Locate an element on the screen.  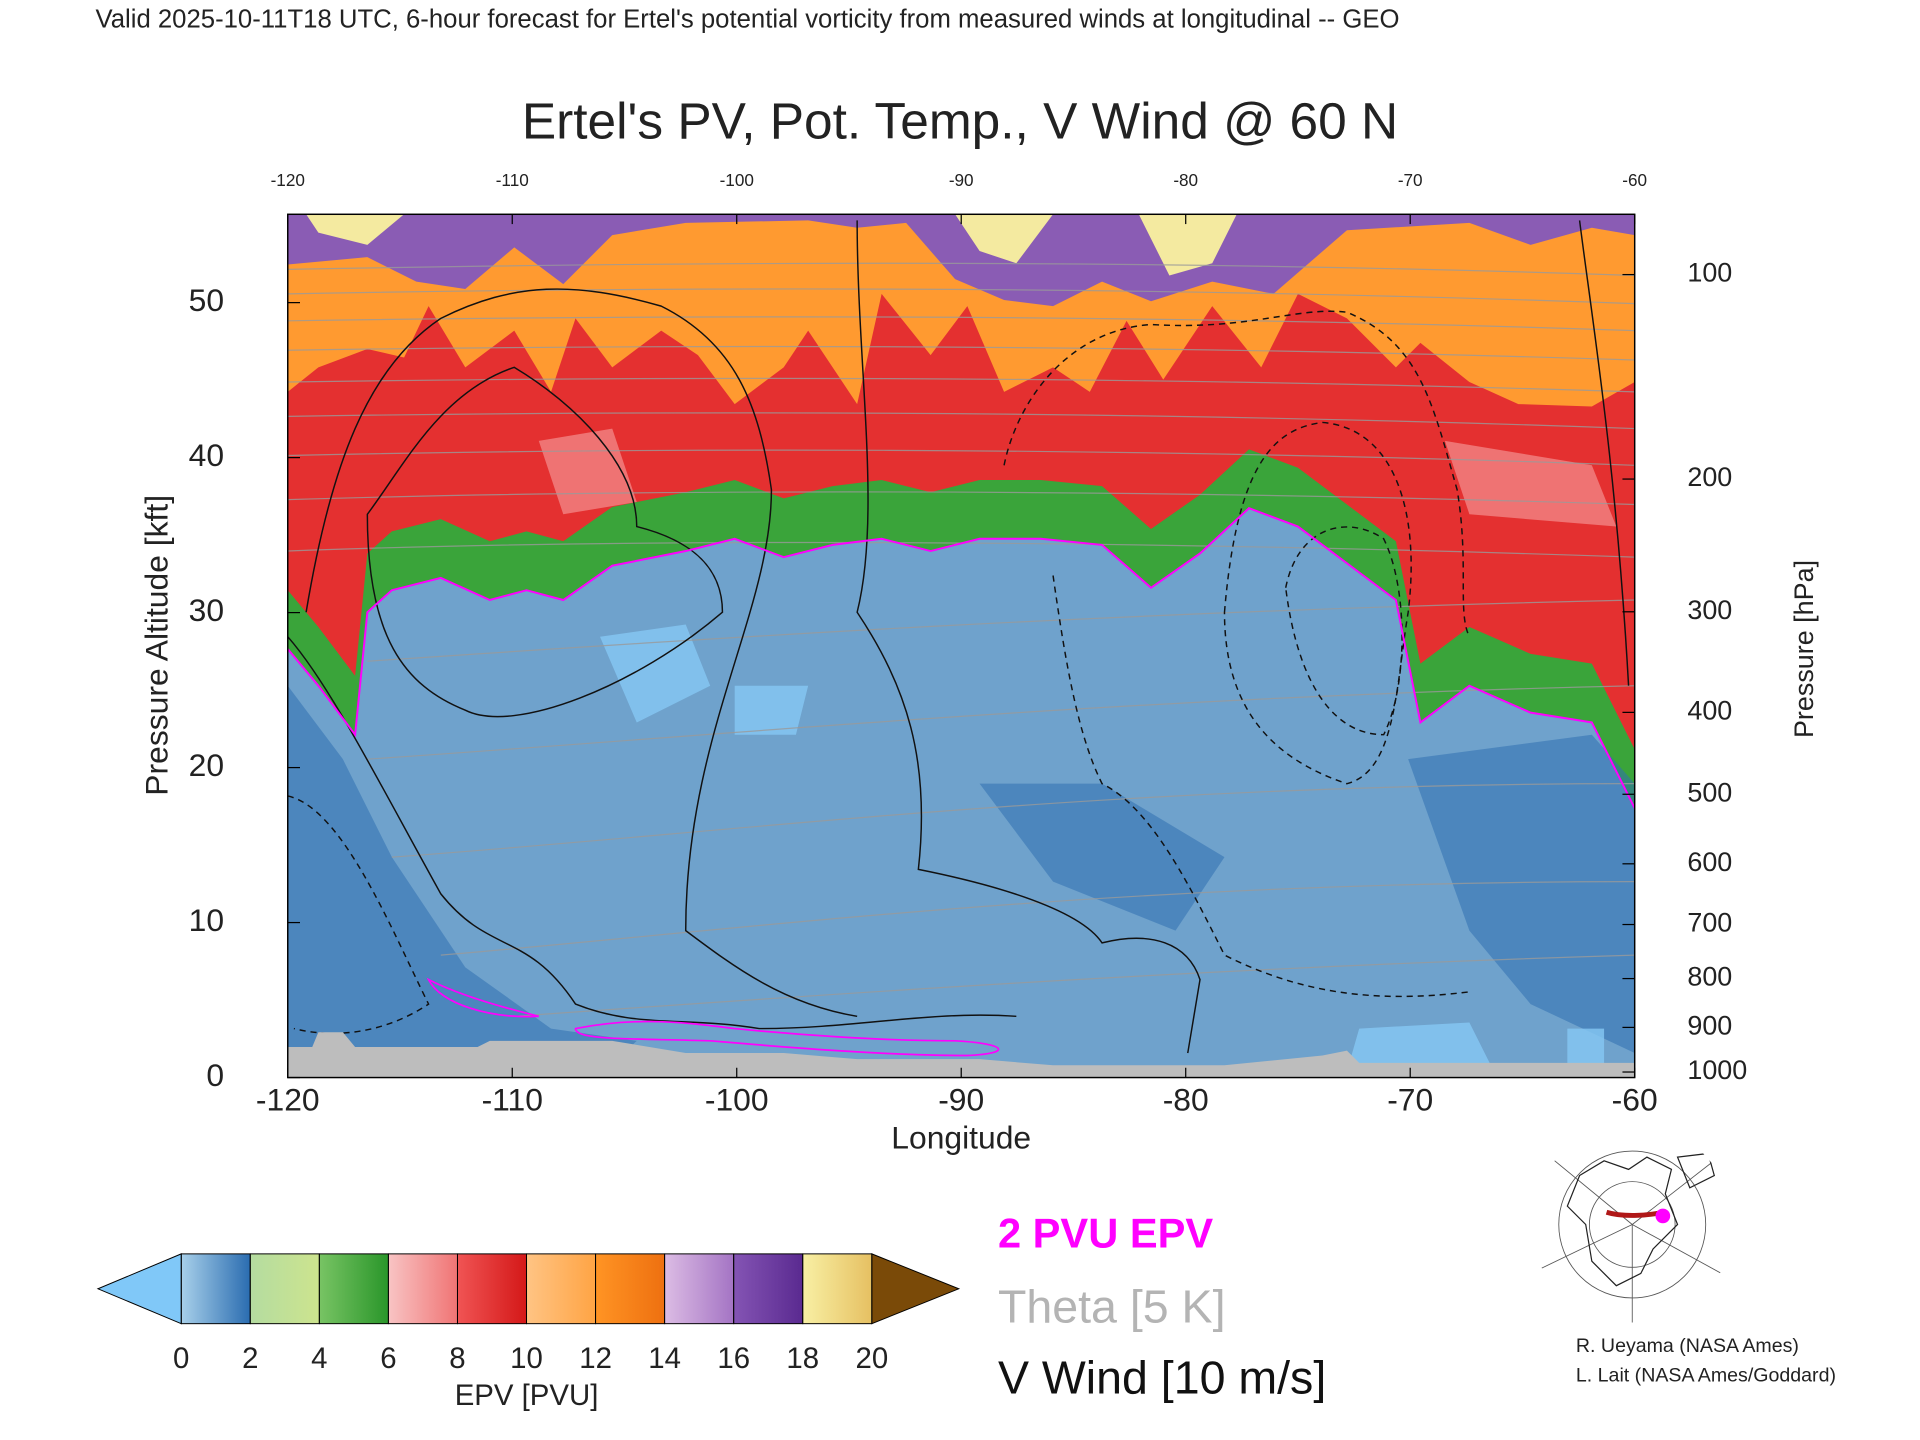
x-tick-label: -120 is located at coordinates (288, 1099).